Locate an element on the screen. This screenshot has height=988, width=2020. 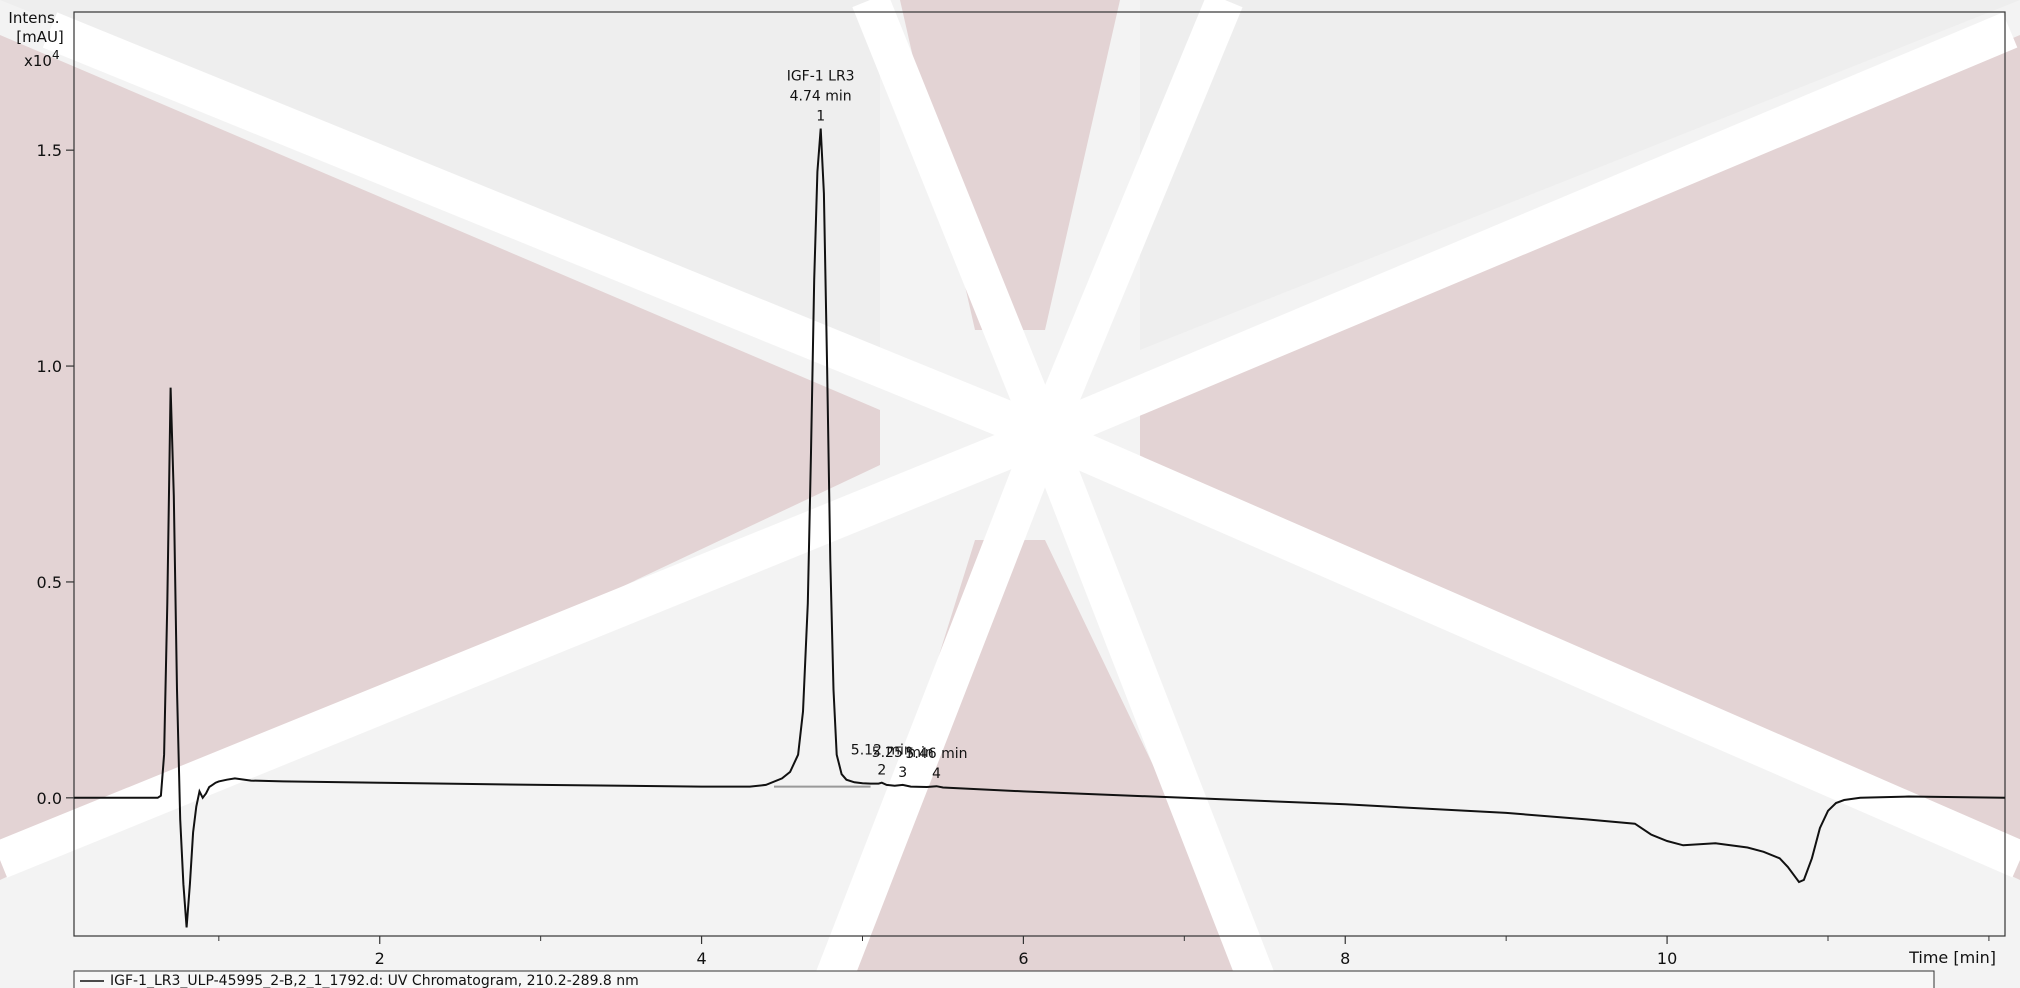
peak-number: 1 is located at coordinates (820, 117).